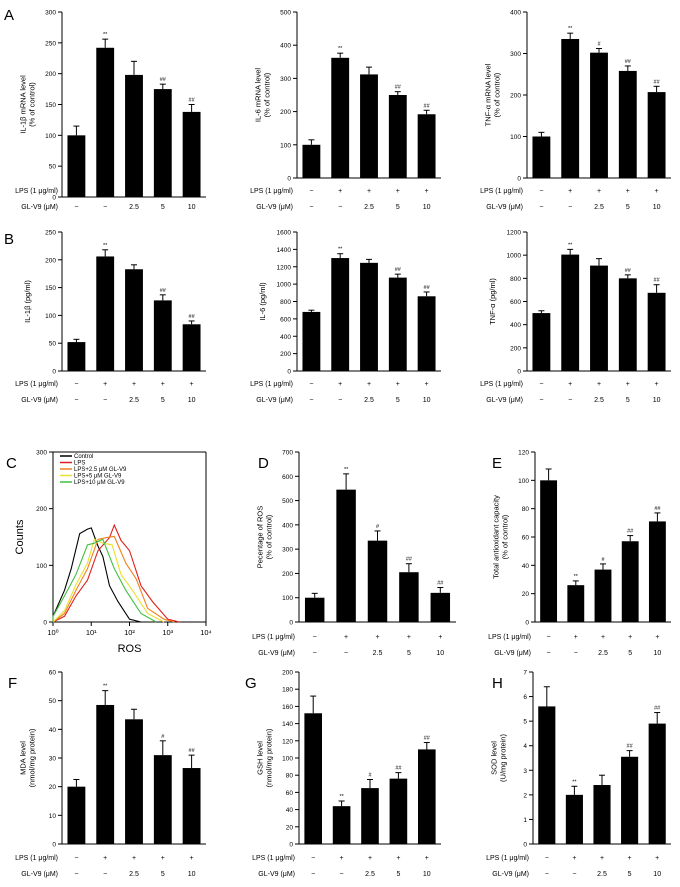 The image size is (680, 887). What do you see at coordinates (497, 463) in the screenshot?
I see `panel-e-letter: E` at bounding box center [497, 463].